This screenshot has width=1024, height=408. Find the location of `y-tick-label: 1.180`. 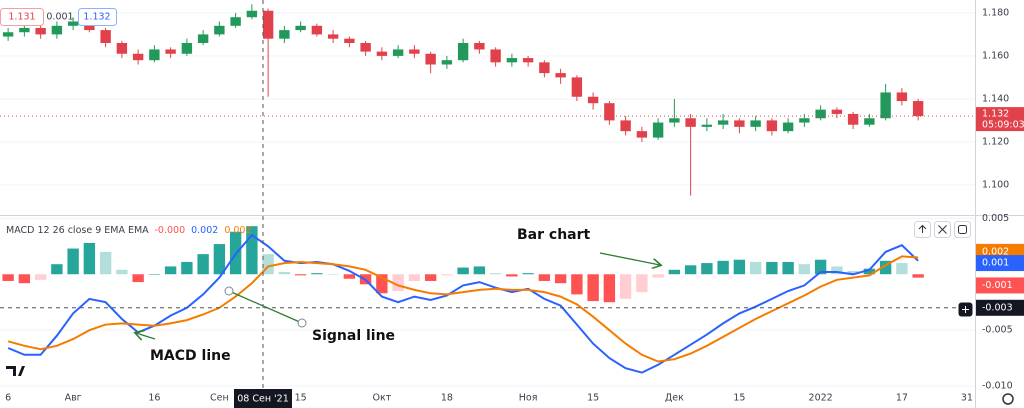

y-tick-label: 1.180 is located at coordinates (995, 12).